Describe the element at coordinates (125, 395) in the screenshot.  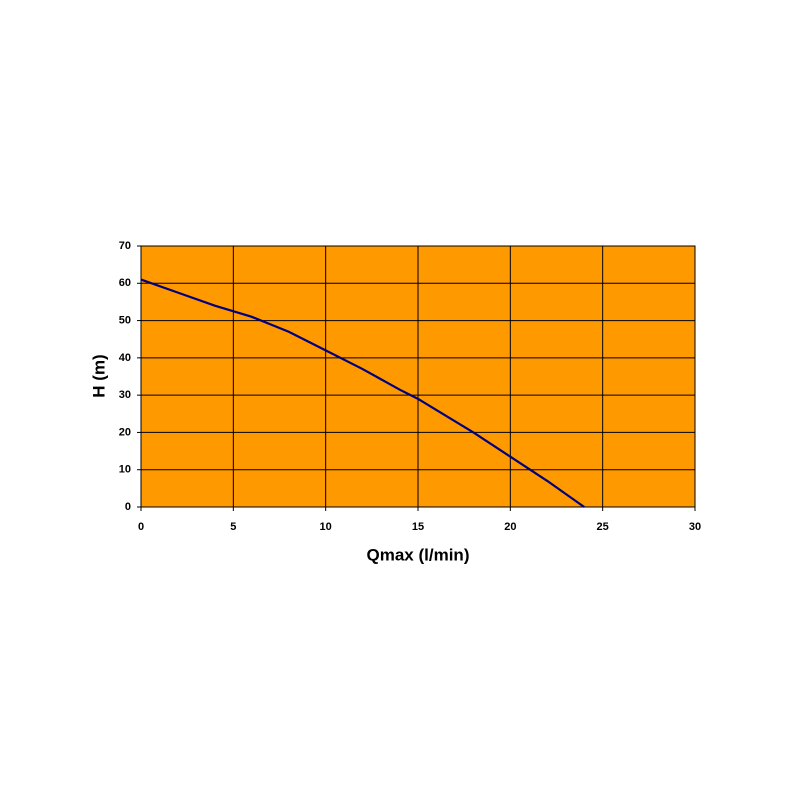
I see `y-tick-label: 30` at that location.